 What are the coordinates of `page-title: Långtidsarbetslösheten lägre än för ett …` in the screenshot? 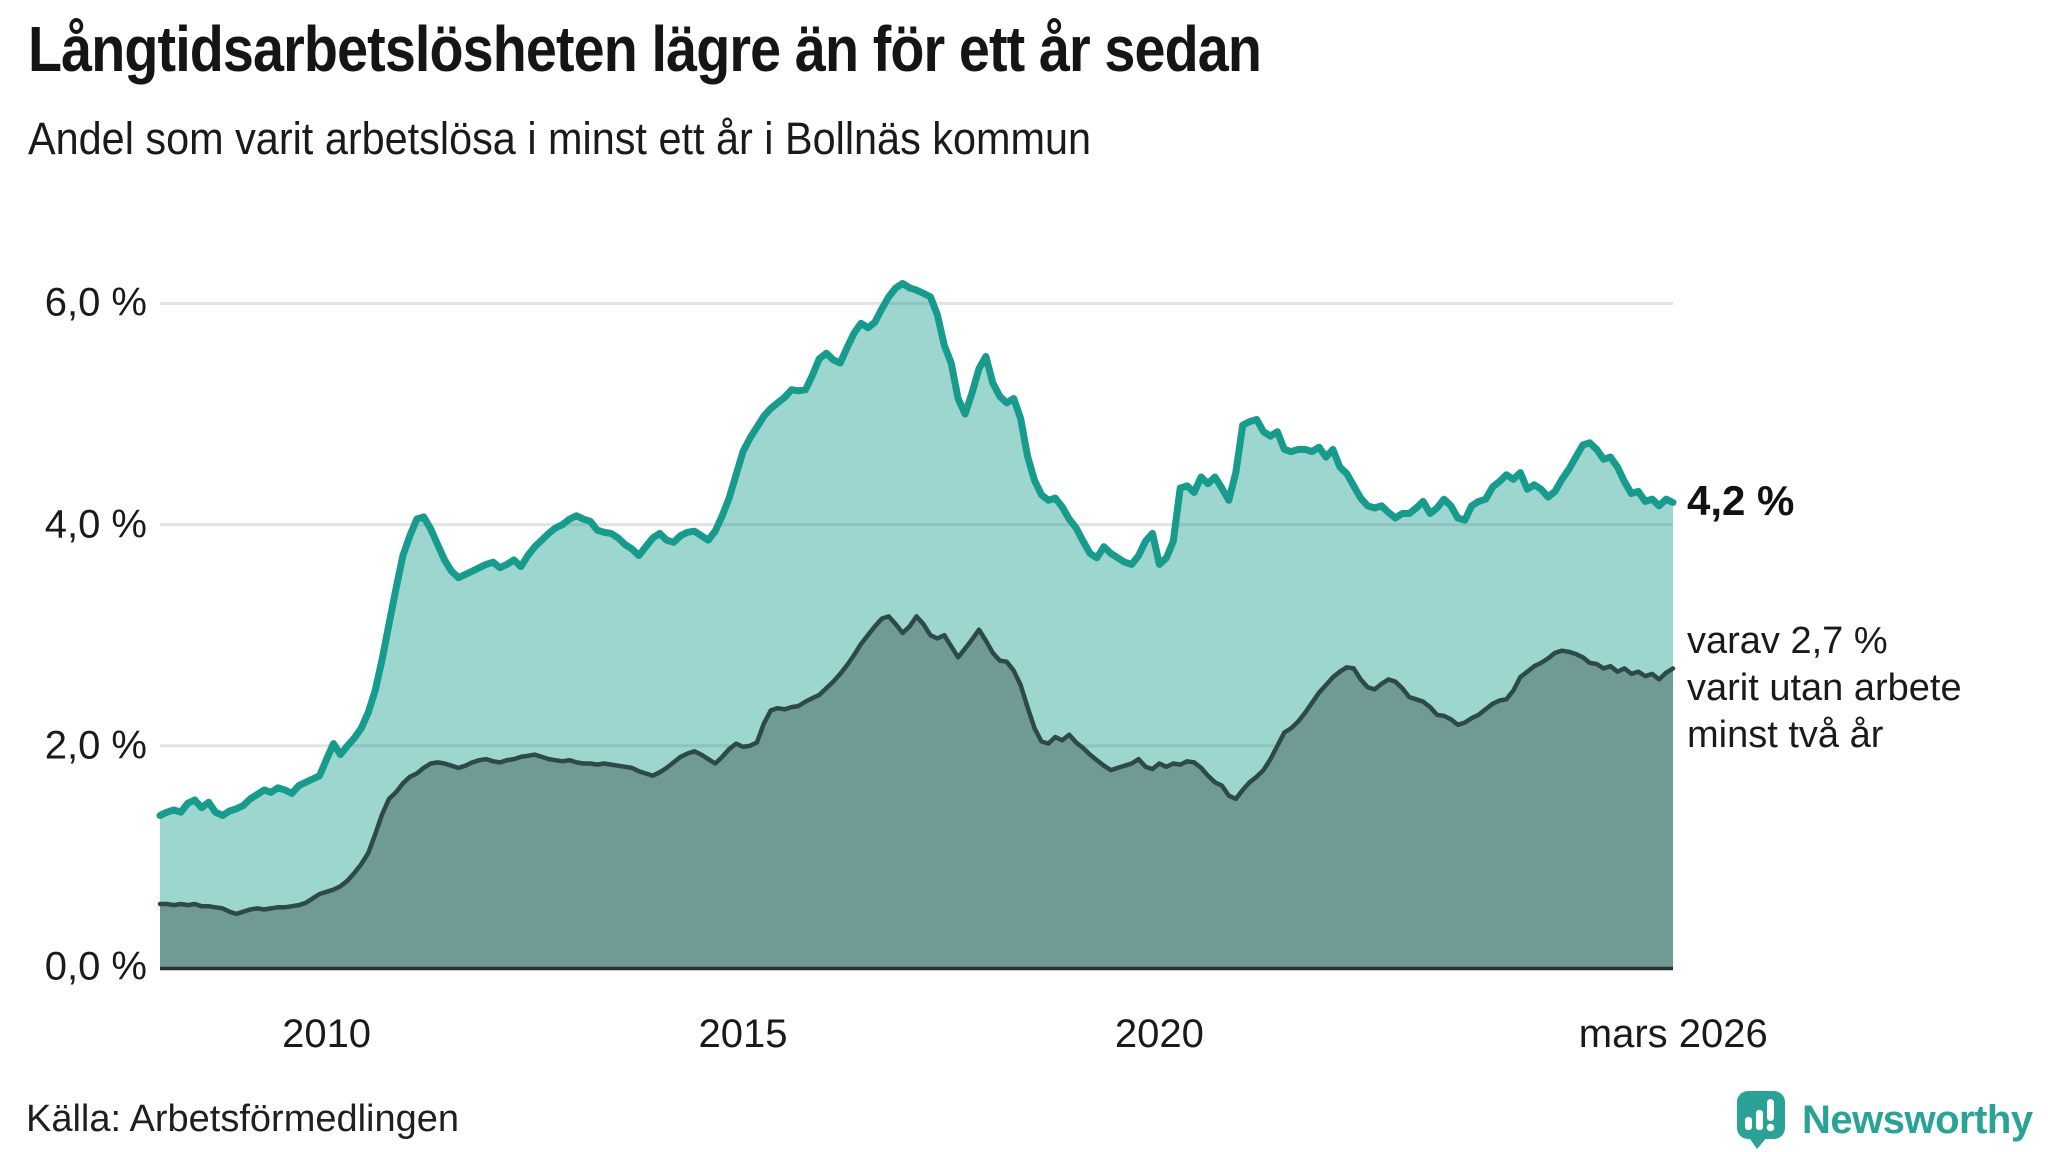 It's located at (645, 49).